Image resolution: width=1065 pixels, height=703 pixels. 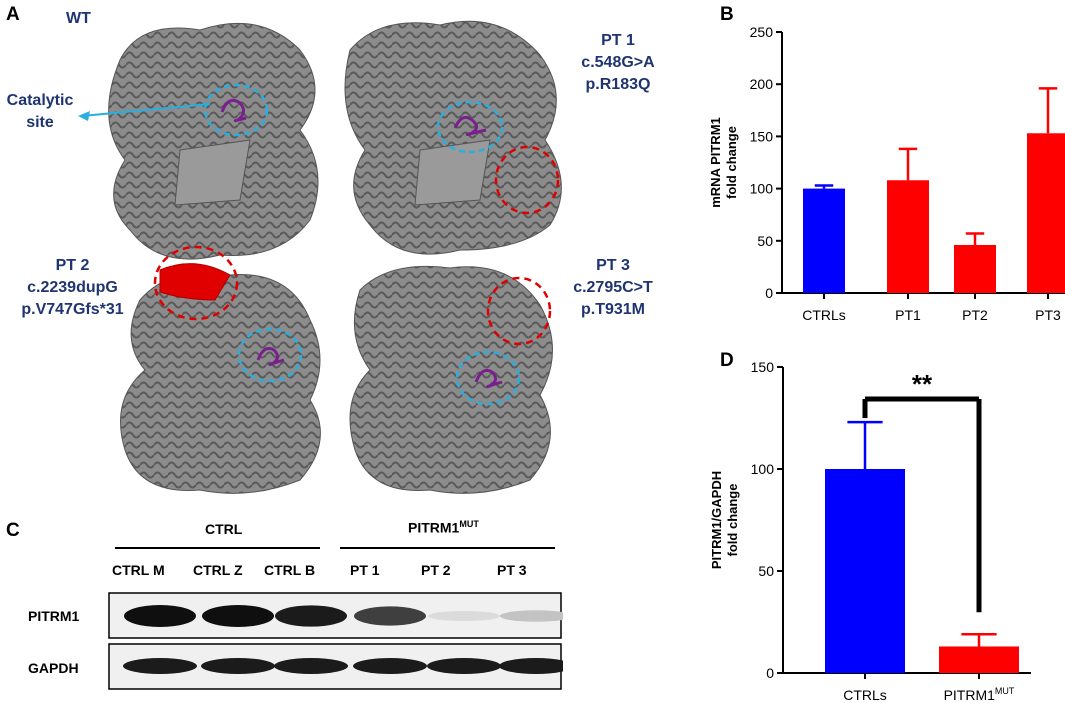 I want to click on pt1-protein: p.R183Q, so click(x=618, y=84).